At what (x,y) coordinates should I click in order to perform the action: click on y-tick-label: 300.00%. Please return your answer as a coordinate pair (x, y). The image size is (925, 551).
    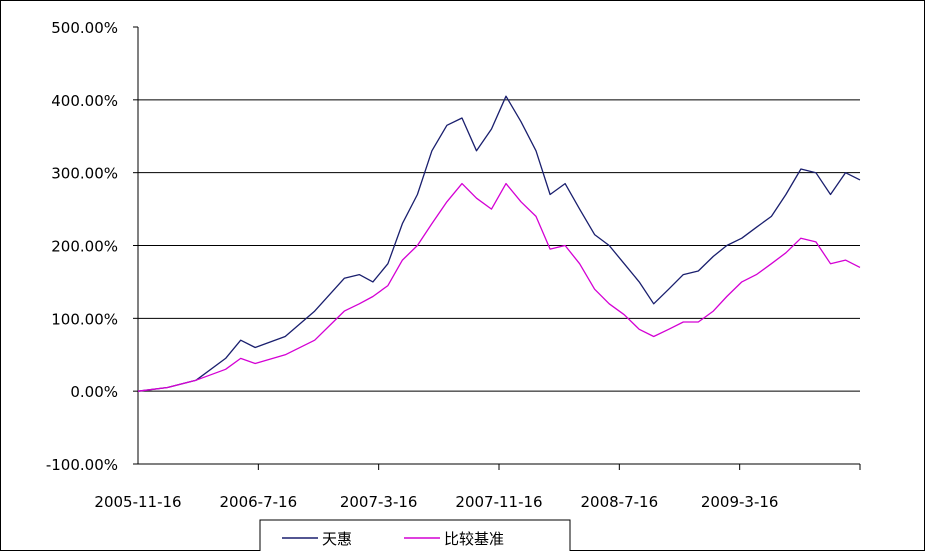
    Looking at the image, I should click on (84, 174).